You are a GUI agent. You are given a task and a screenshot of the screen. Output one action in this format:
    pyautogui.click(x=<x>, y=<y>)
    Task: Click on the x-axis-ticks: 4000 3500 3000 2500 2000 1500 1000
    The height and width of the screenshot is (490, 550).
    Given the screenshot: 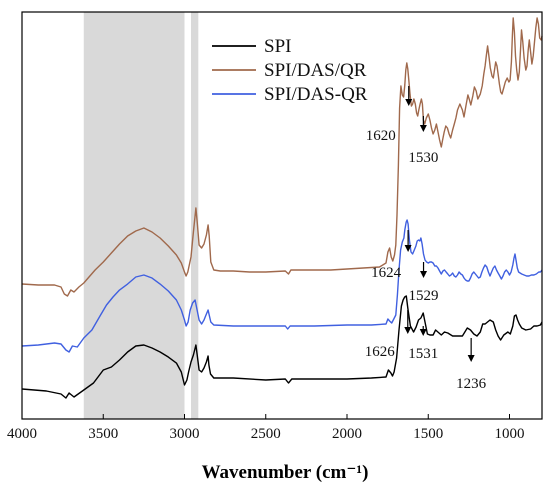 What is the action you would take?
    pyautogui.click(x=266, y=428)
    